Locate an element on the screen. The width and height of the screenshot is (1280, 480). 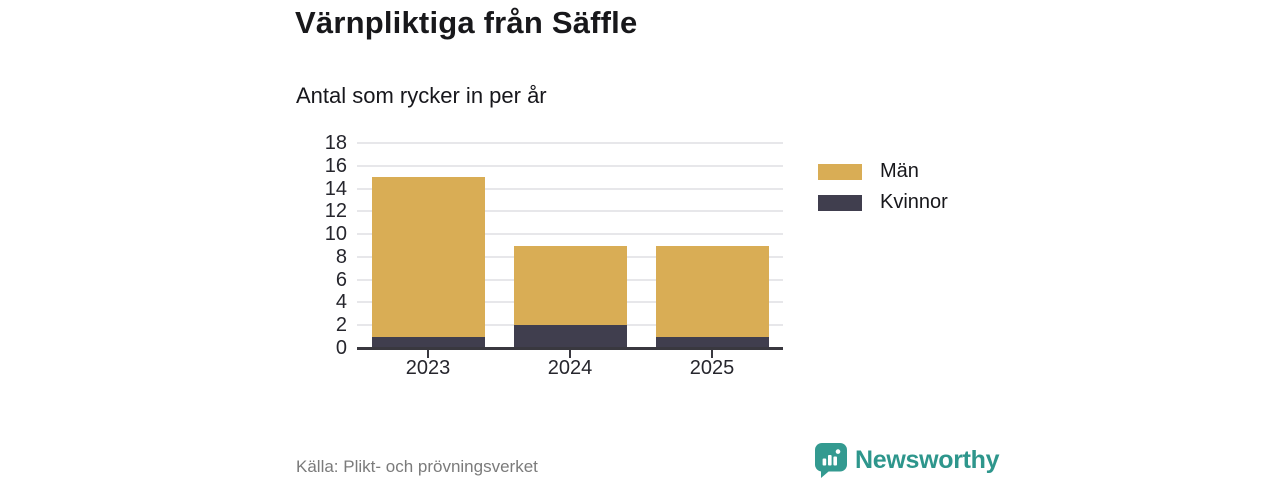
bar-2023-män is located at coordinates (428, 257).